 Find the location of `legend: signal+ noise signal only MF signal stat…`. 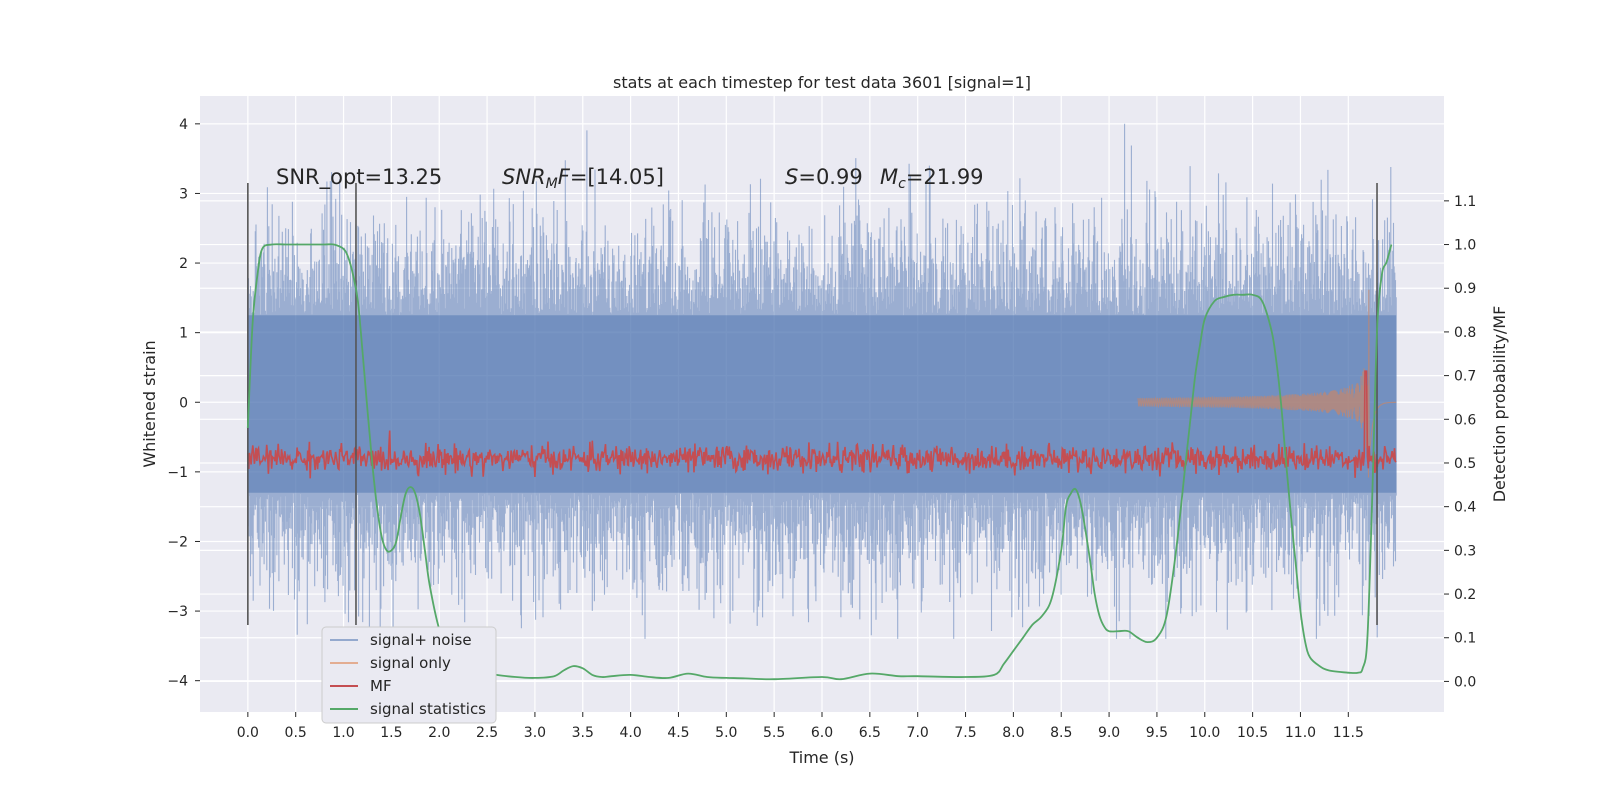

legend: signal+ noise signal only MF signal stat… is located at coordinates (409, 675).